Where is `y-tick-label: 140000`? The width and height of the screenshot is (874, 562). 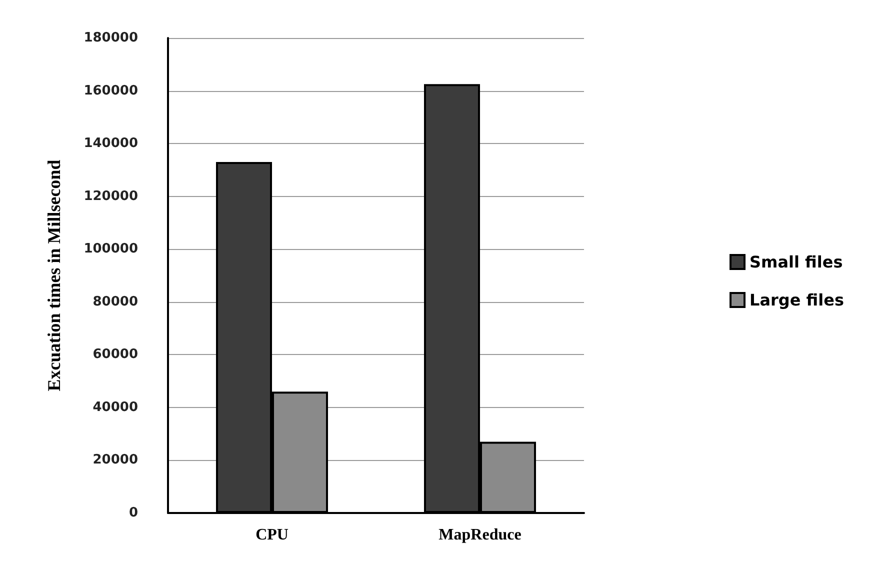
y-tick-label: 140000 is located at coordinates (111, 144).